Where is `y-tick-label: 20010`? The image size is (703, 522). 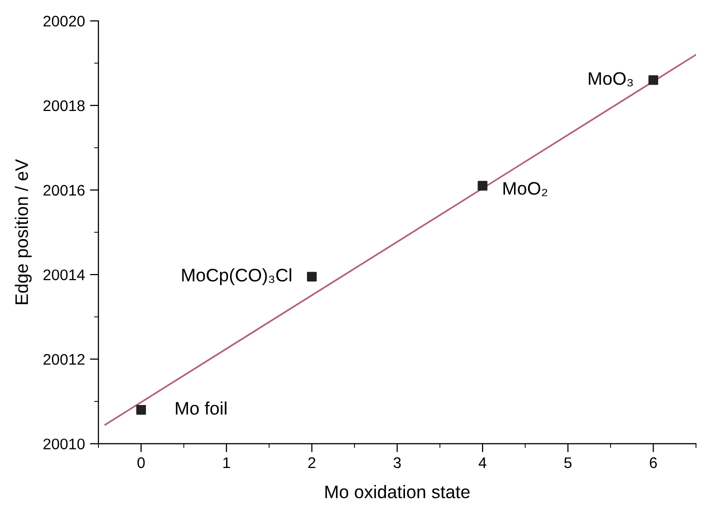
y-tick-label: 20010 is located at coordinates (64, 444).